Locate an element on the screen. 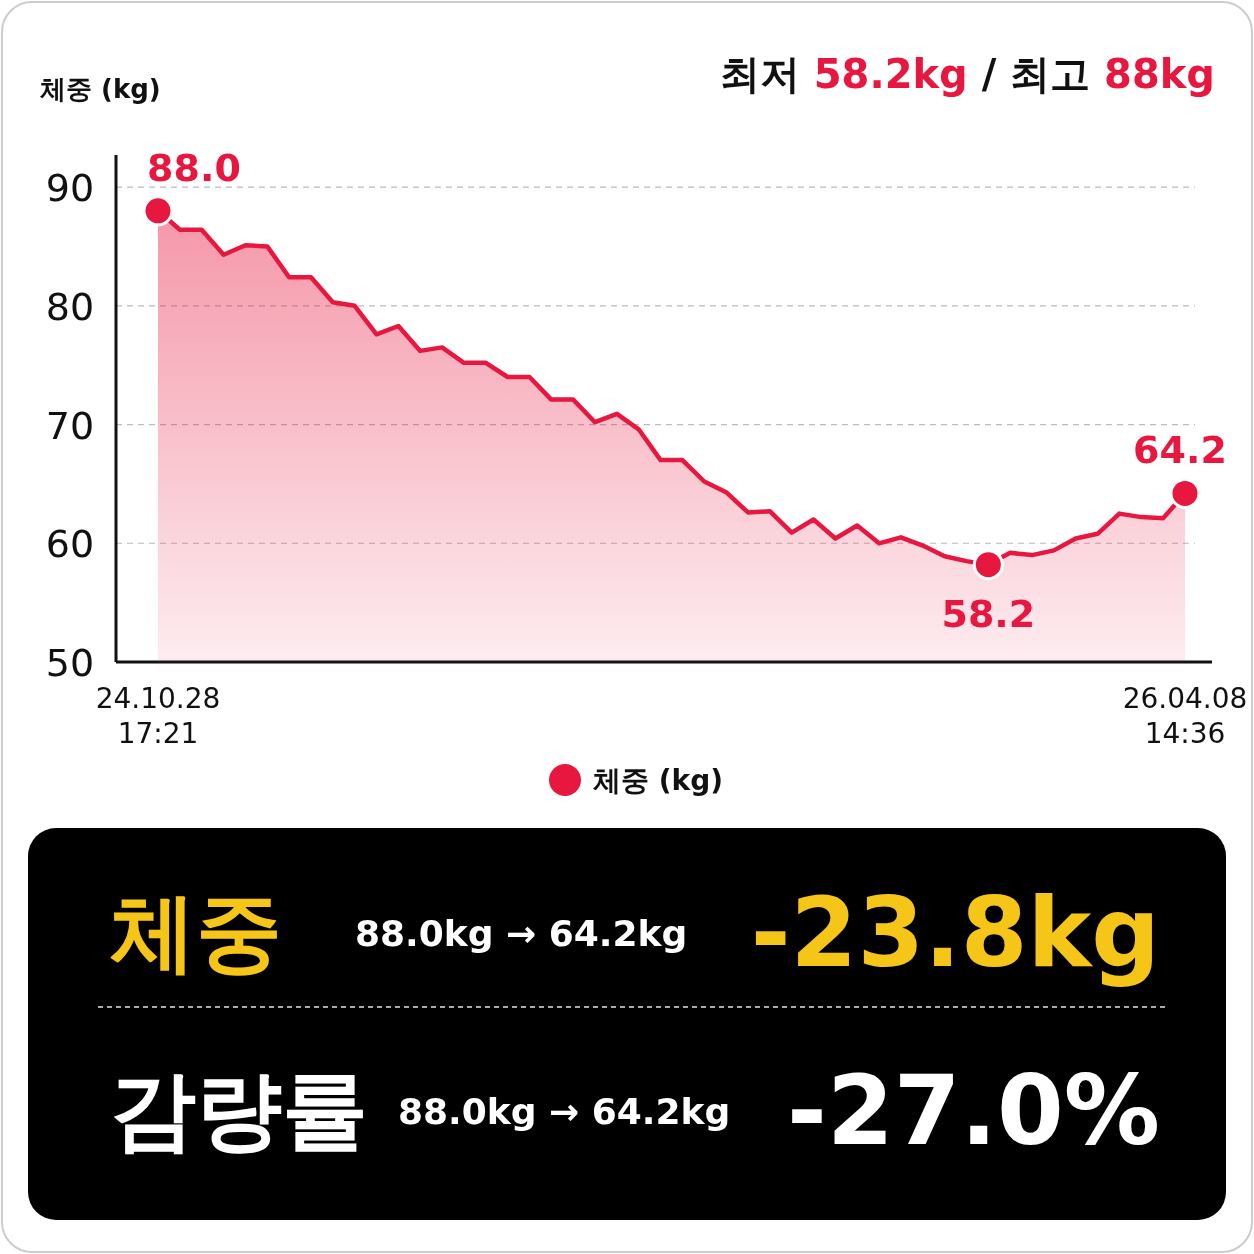  text: -27.0% is located at coordinates (973, 1111).